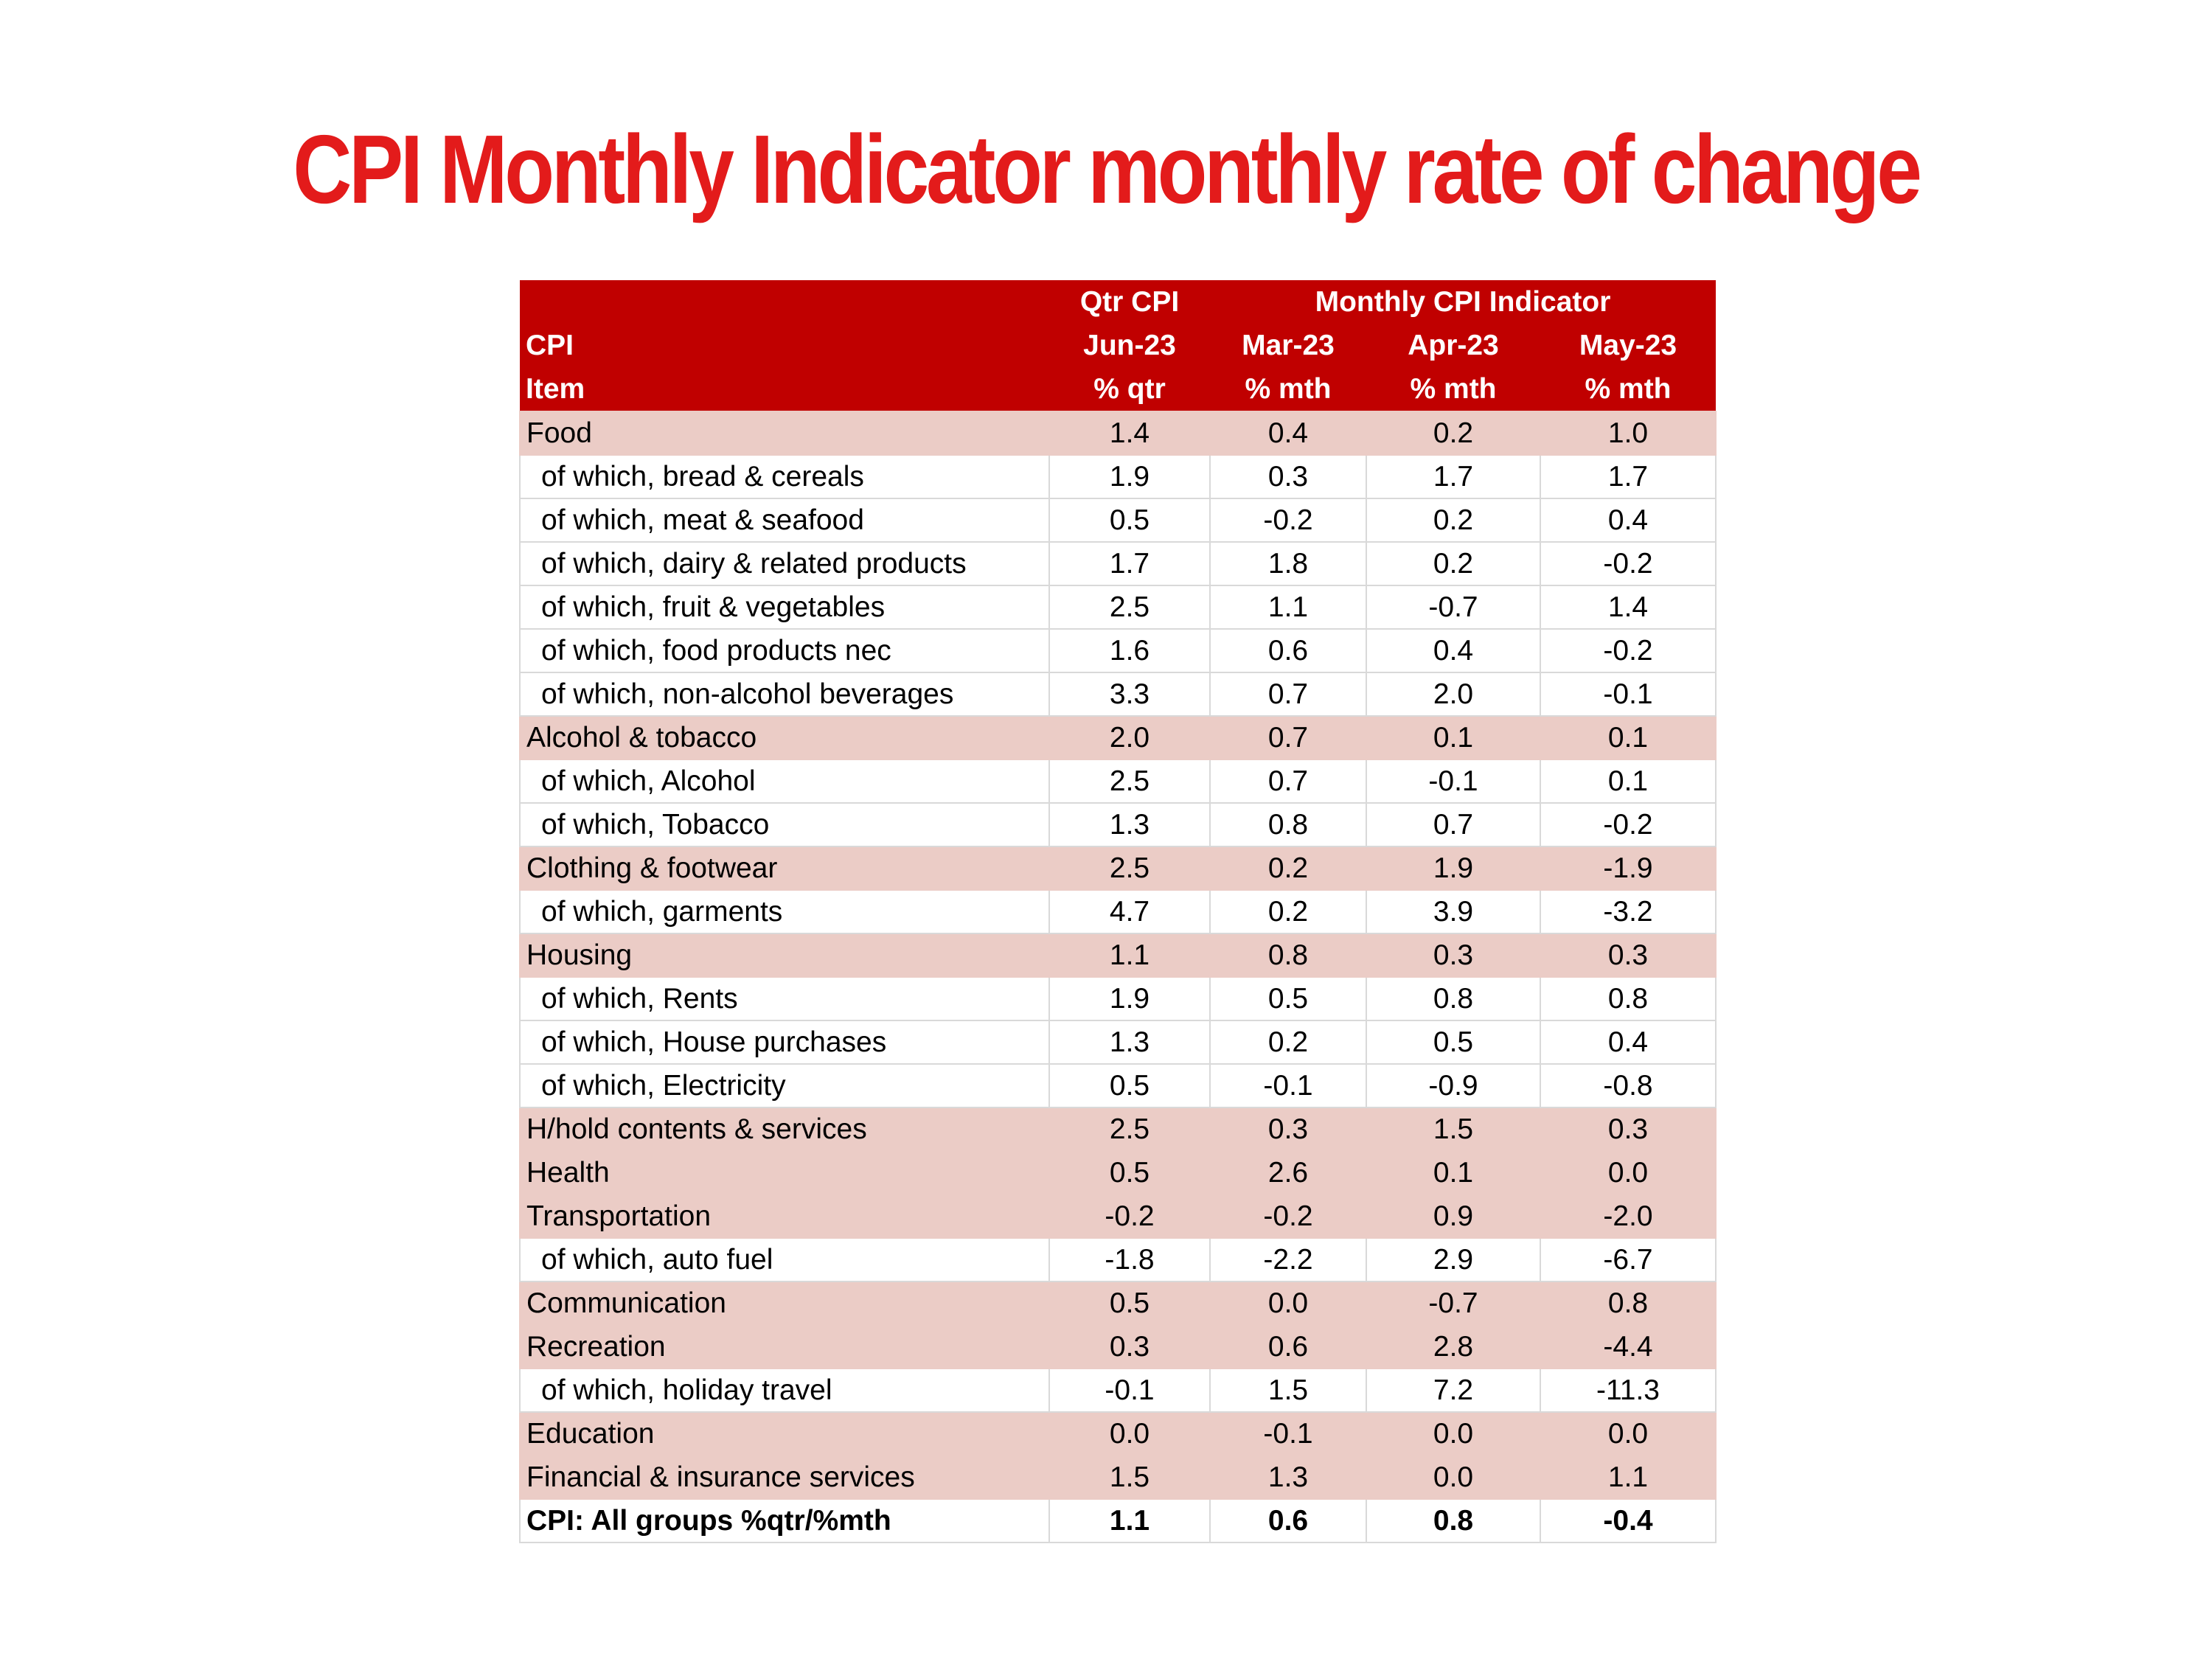 This screenshot has height=1659, width=2212. Describe the element at coordinates (1288, 476) in the screenshot. I see `cell-m1: 0.3` at that location.